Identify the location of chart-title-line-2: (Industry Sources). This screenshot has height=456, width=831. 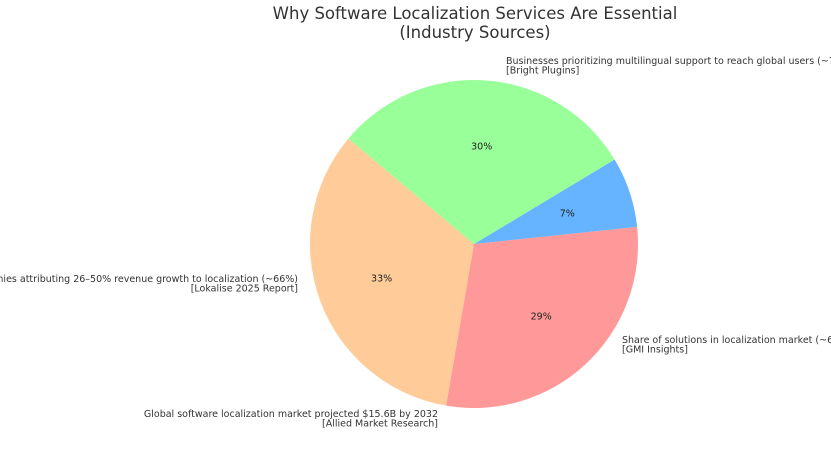
(474, 32).